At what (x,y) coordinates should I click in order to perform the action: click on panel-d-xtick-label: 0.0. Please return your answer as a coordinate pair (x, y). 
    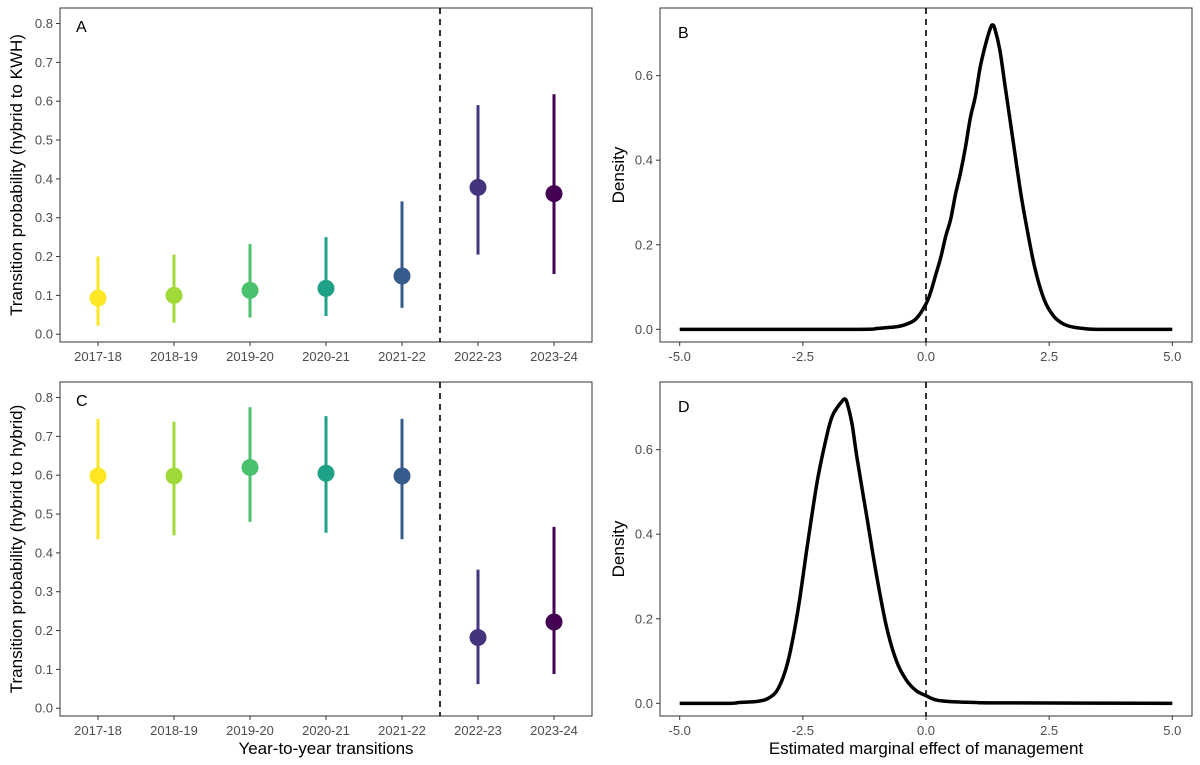
    Looking at the image, I should click on (926, 730).